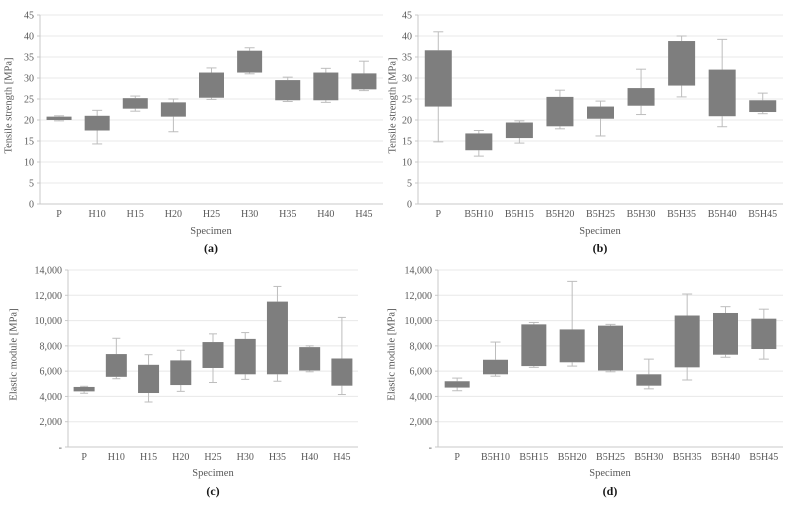 This screenshot has width=795, height=510. What do you see at coordinates (14, 354) in the screenshot?
I see `chart-c-y-axis-label: Elastic module [MPa]` at bounding box center [14, 354].